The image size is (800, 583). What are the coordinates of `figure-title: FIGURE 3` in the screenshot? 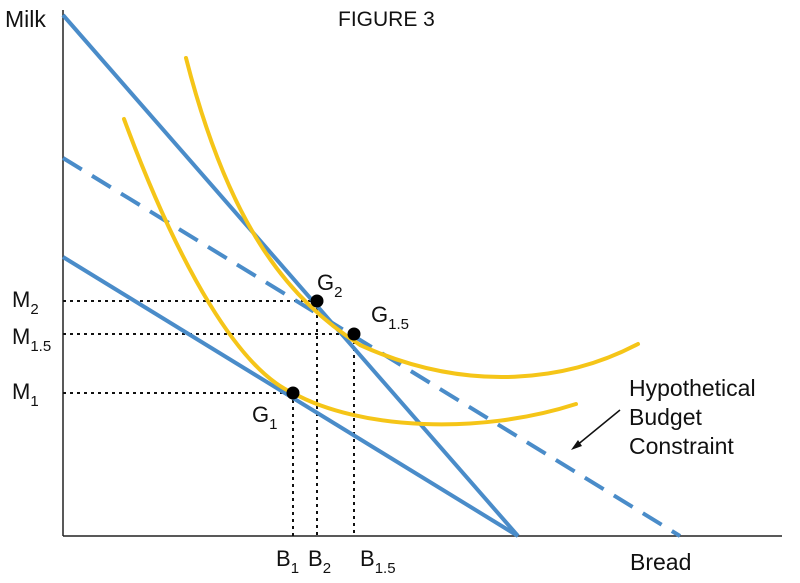 It's located at (386, 19).